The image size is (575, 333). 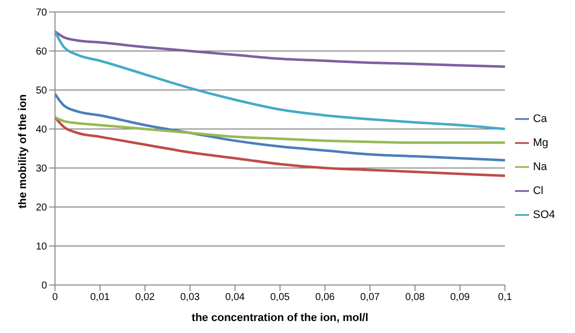 I want to click on x-tick-label: 0,05, so click(x=280, y=298).